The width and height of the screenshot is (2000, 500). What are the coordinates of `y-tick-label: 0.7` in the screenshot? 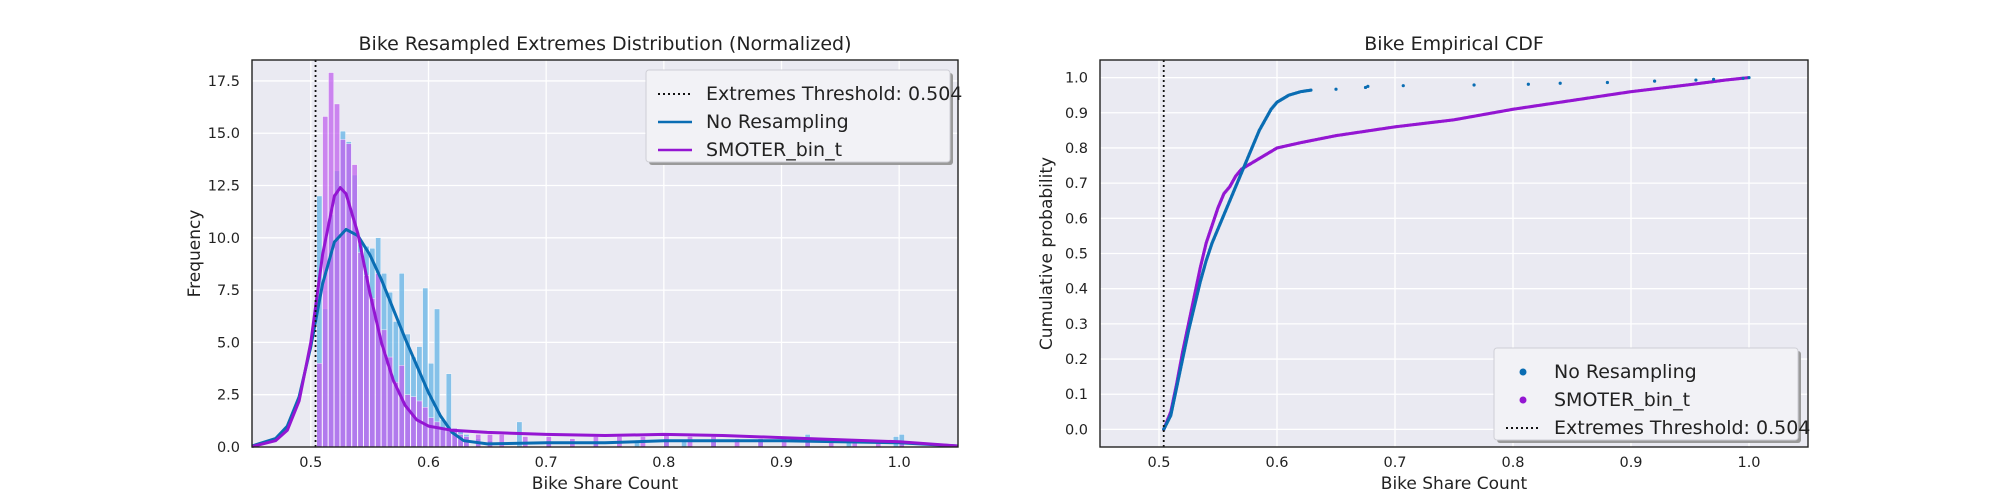 It's located at (1076, 184).